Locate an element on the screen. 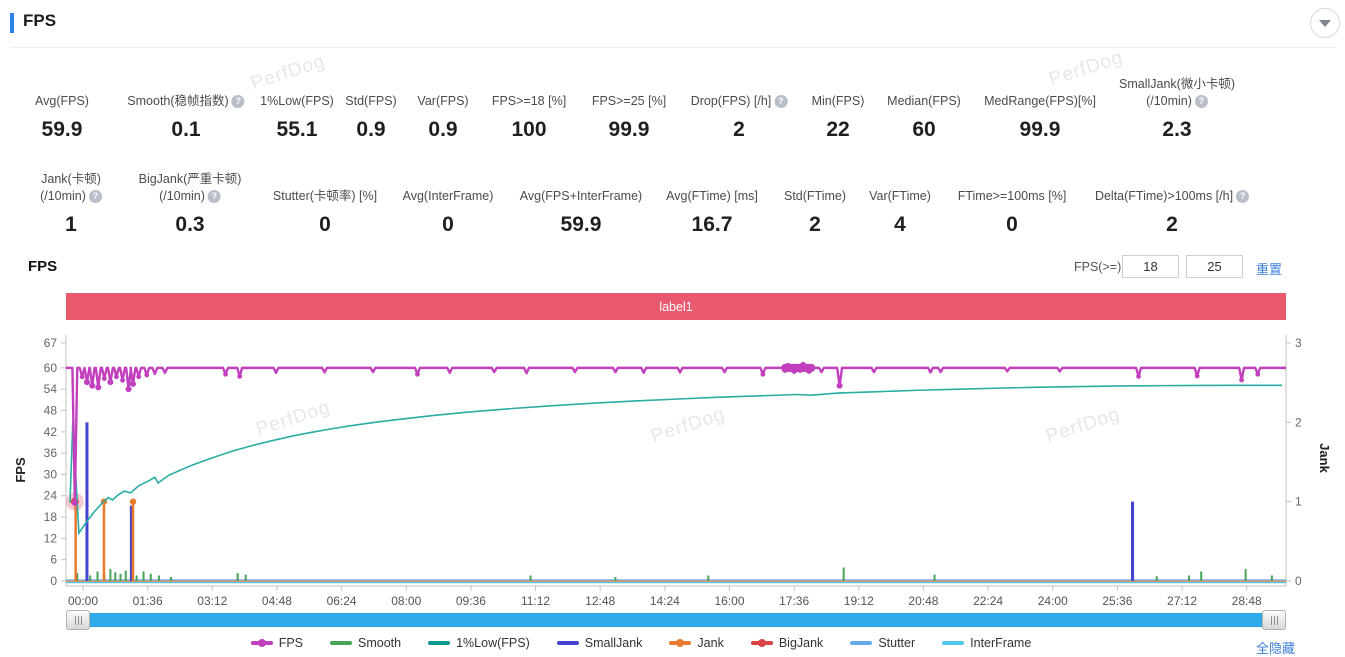  svg-text: 16:00 is located at coordinates (729, 601).